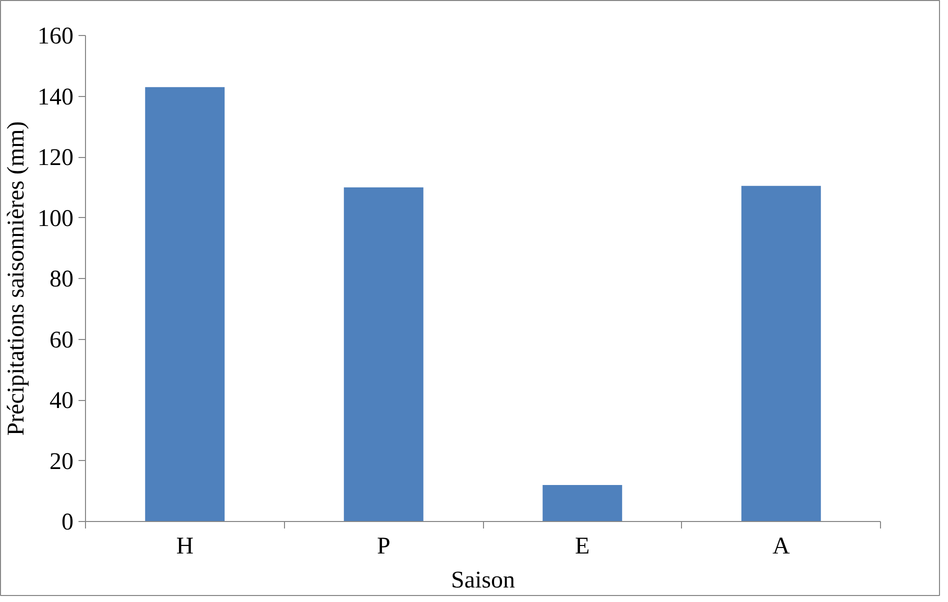  What do you see at coordinates (56, 219) in the screenshot?
I see `y-tick-label: 100` at bounding box center [56, 219].